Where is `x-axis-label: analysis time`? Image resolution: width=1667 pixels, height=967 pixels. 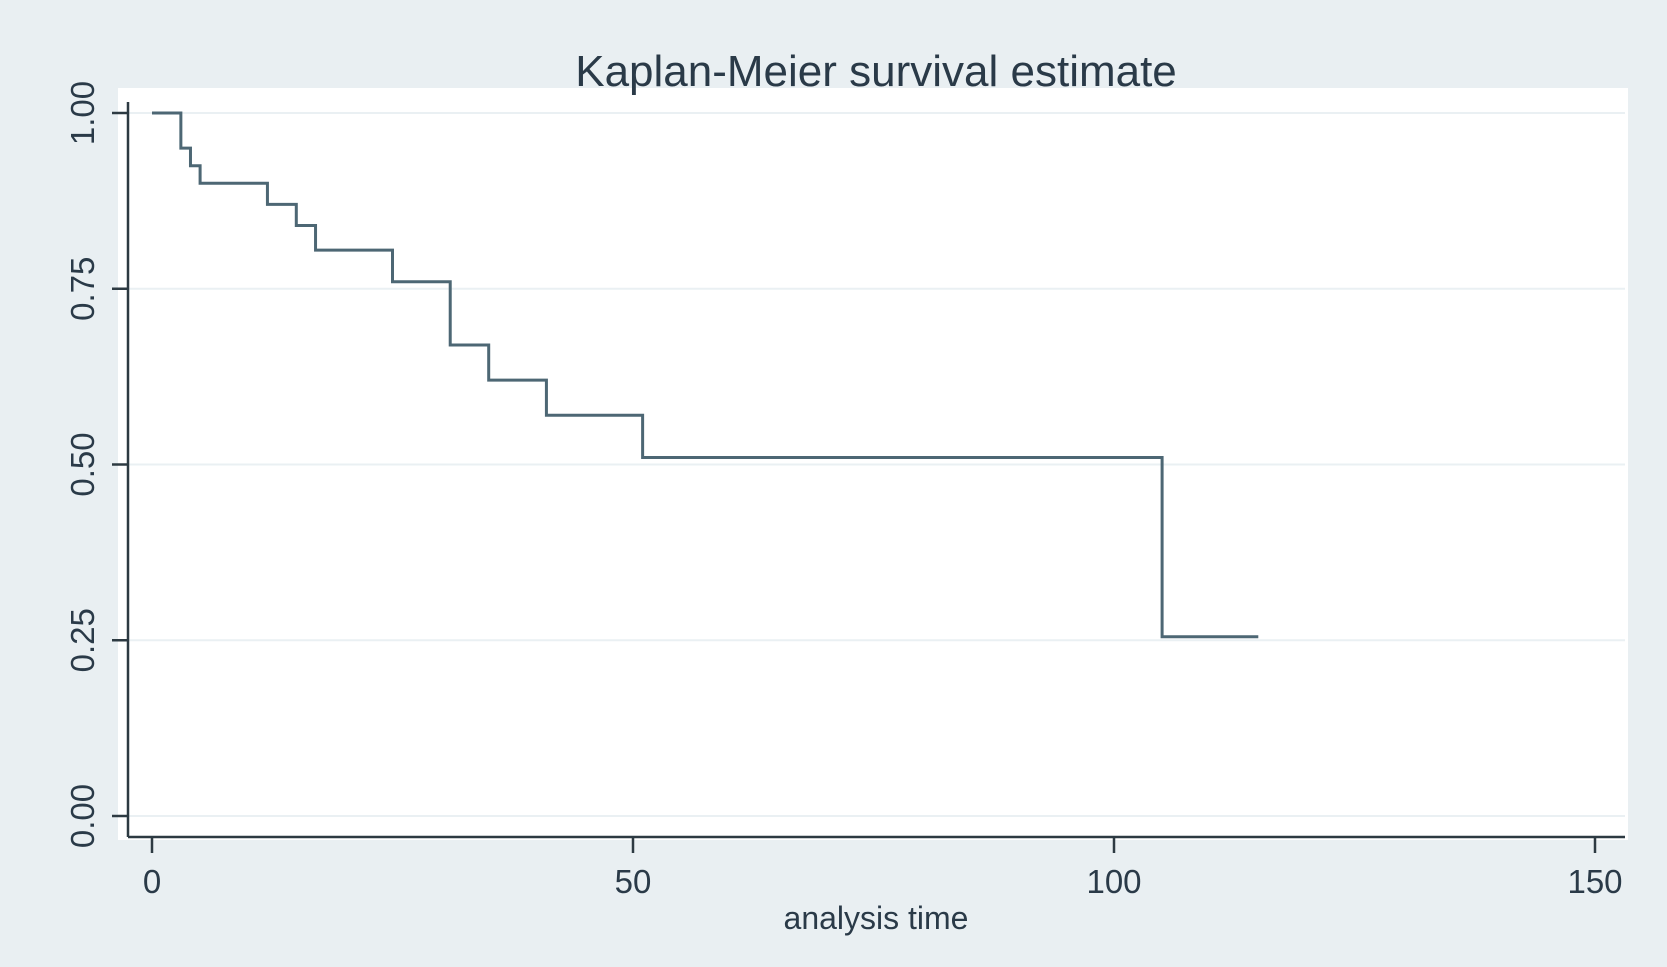 x-axis-label: analysis time is located at coordinates (876, 918).